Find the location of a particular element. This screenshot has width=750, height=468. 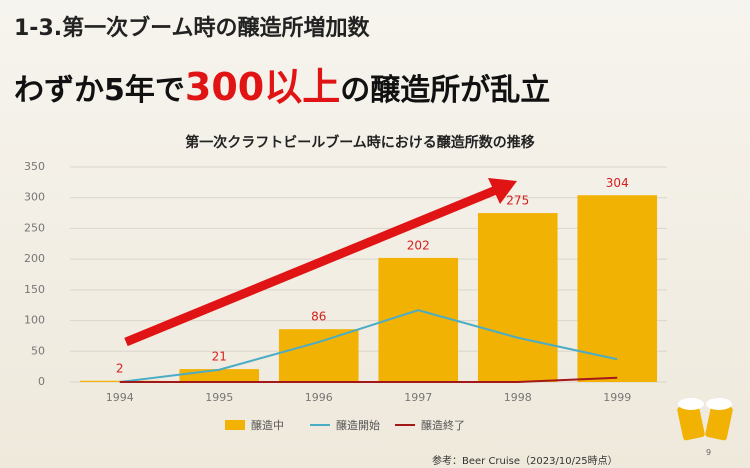

legend-item: 醸造終了 is located at coordinates (430, 425).